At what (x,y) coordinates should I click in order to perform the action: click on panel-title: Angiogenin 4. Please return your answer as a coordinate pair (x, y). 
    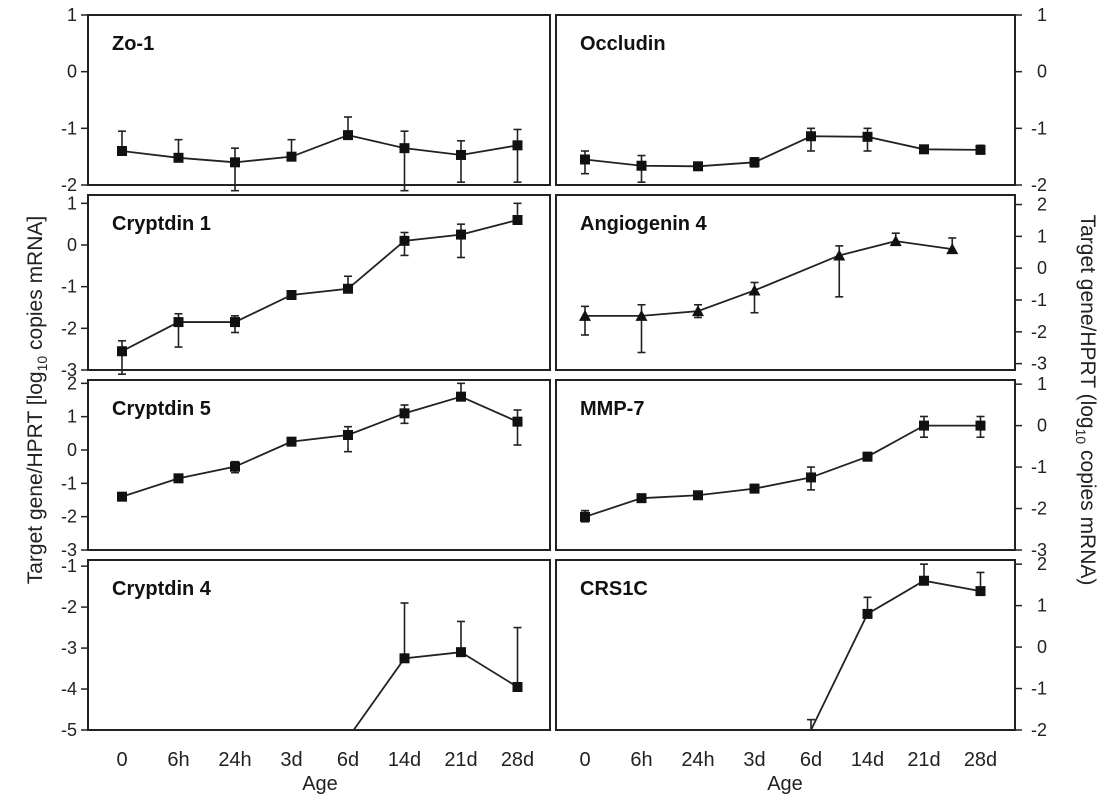
    Looking at the image, I should click on (644, 224).